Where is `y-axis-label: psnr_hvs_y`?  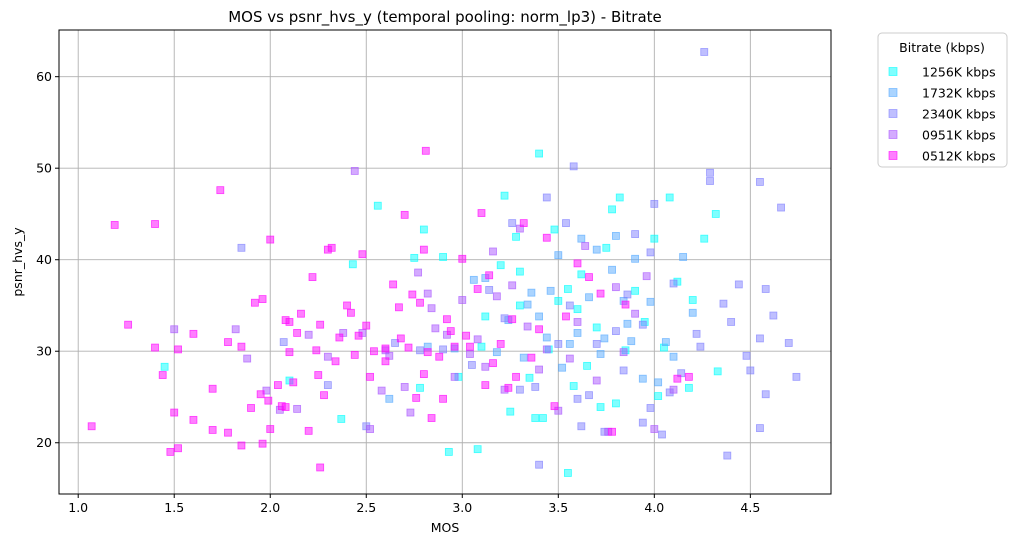 y-axis-label: psnr_hvs_y is located at coordinates (17, 262).